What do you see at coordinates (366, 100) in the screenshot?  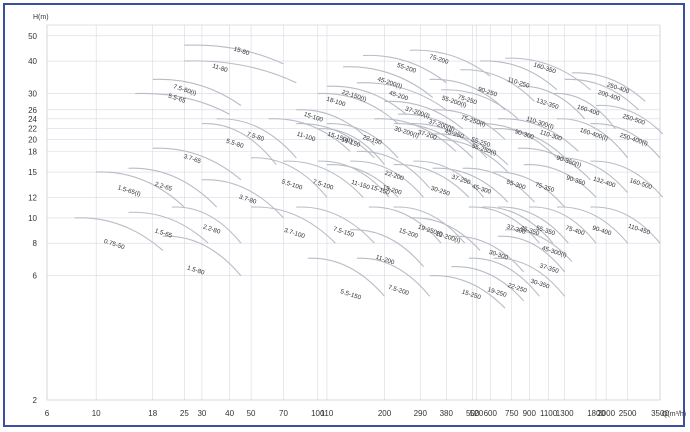 I see `pump-curve-22-150(I)` at bounding box center [366, 100].